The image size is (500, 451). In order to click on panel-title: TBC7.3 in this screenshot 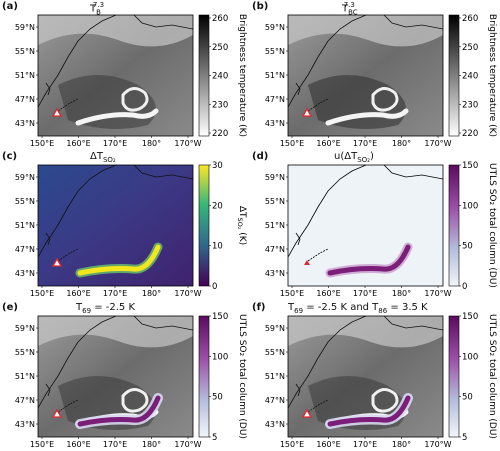, I will do `click(350, 9)`.